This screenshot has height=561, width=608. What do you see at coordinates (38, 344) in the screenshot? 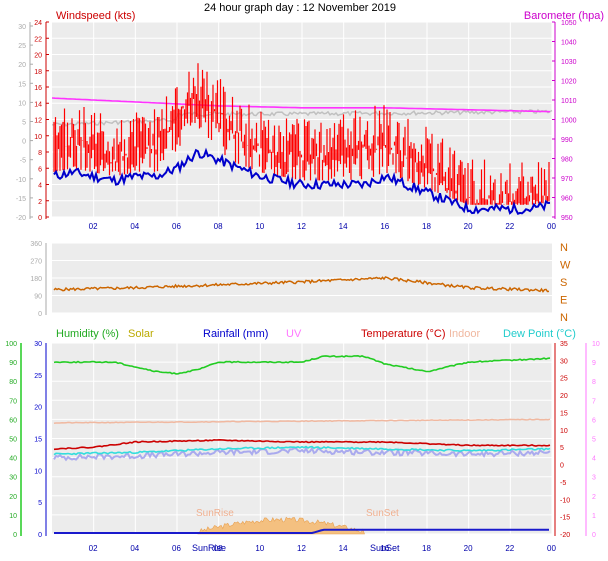
I see `rainfall-tick: 30` at bounding box center [38, 344].